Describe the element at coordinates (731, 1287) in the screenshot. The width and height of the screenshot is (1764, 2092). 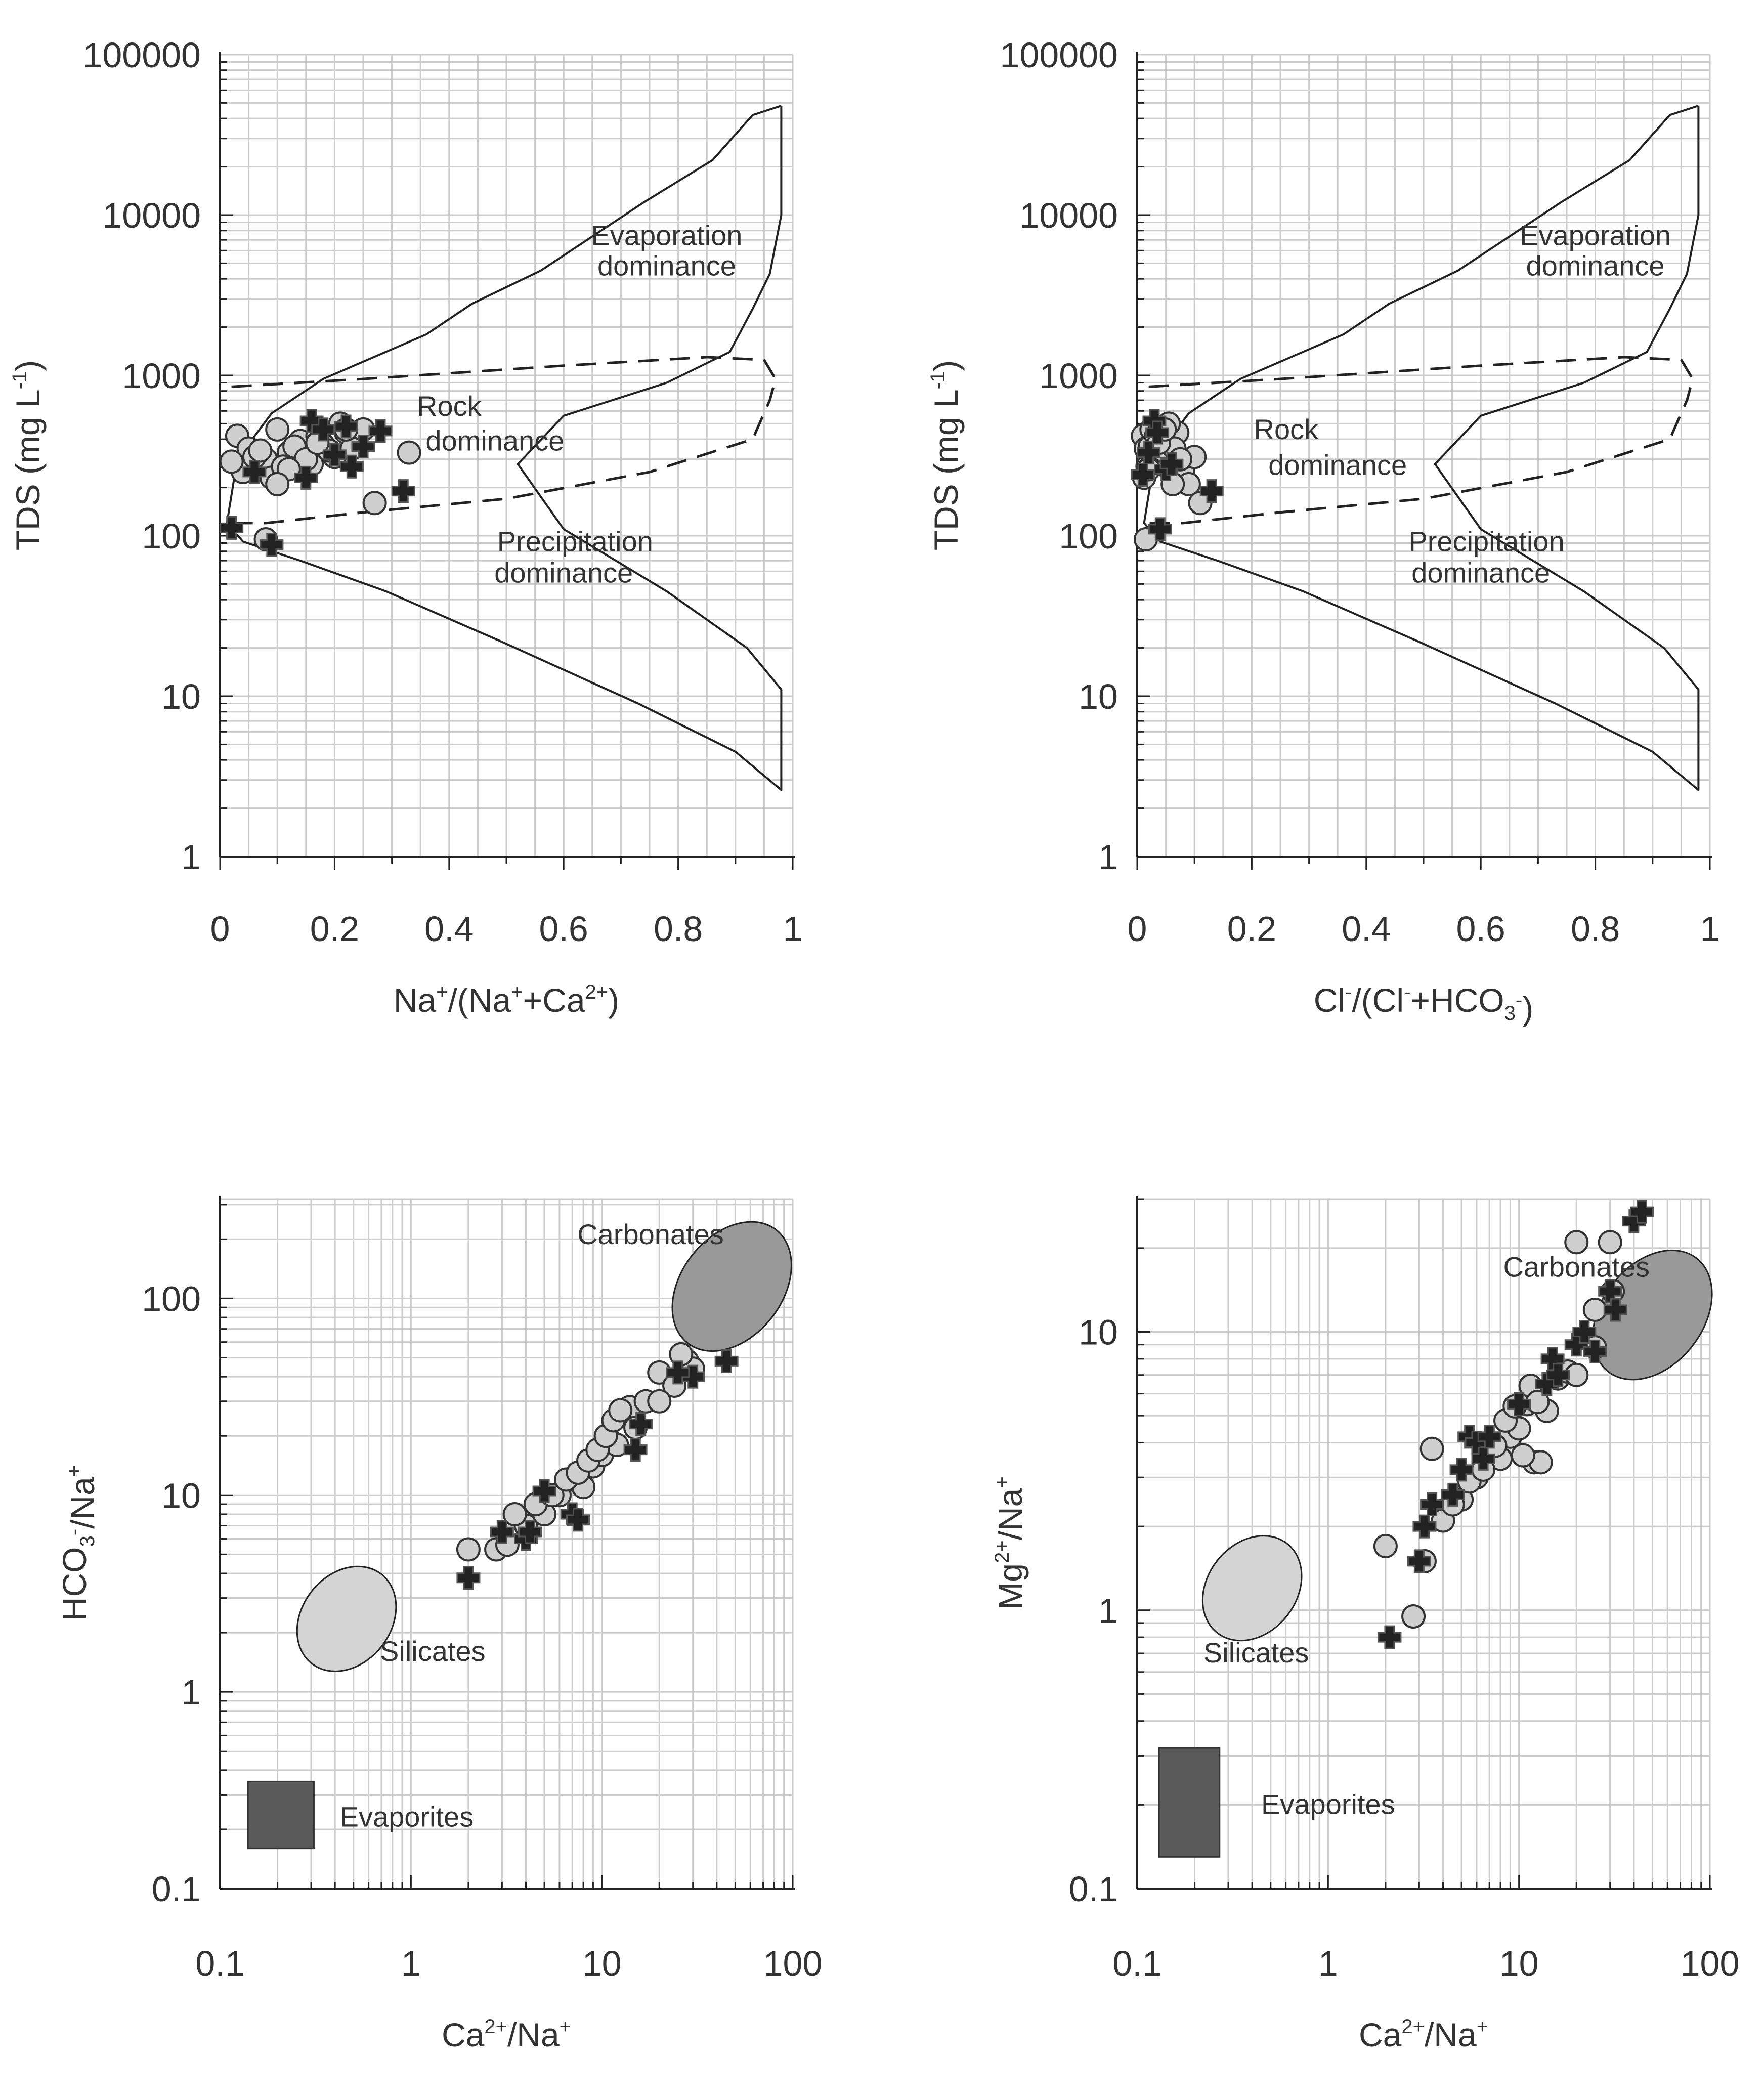
I see `carbonates-field` at that location.